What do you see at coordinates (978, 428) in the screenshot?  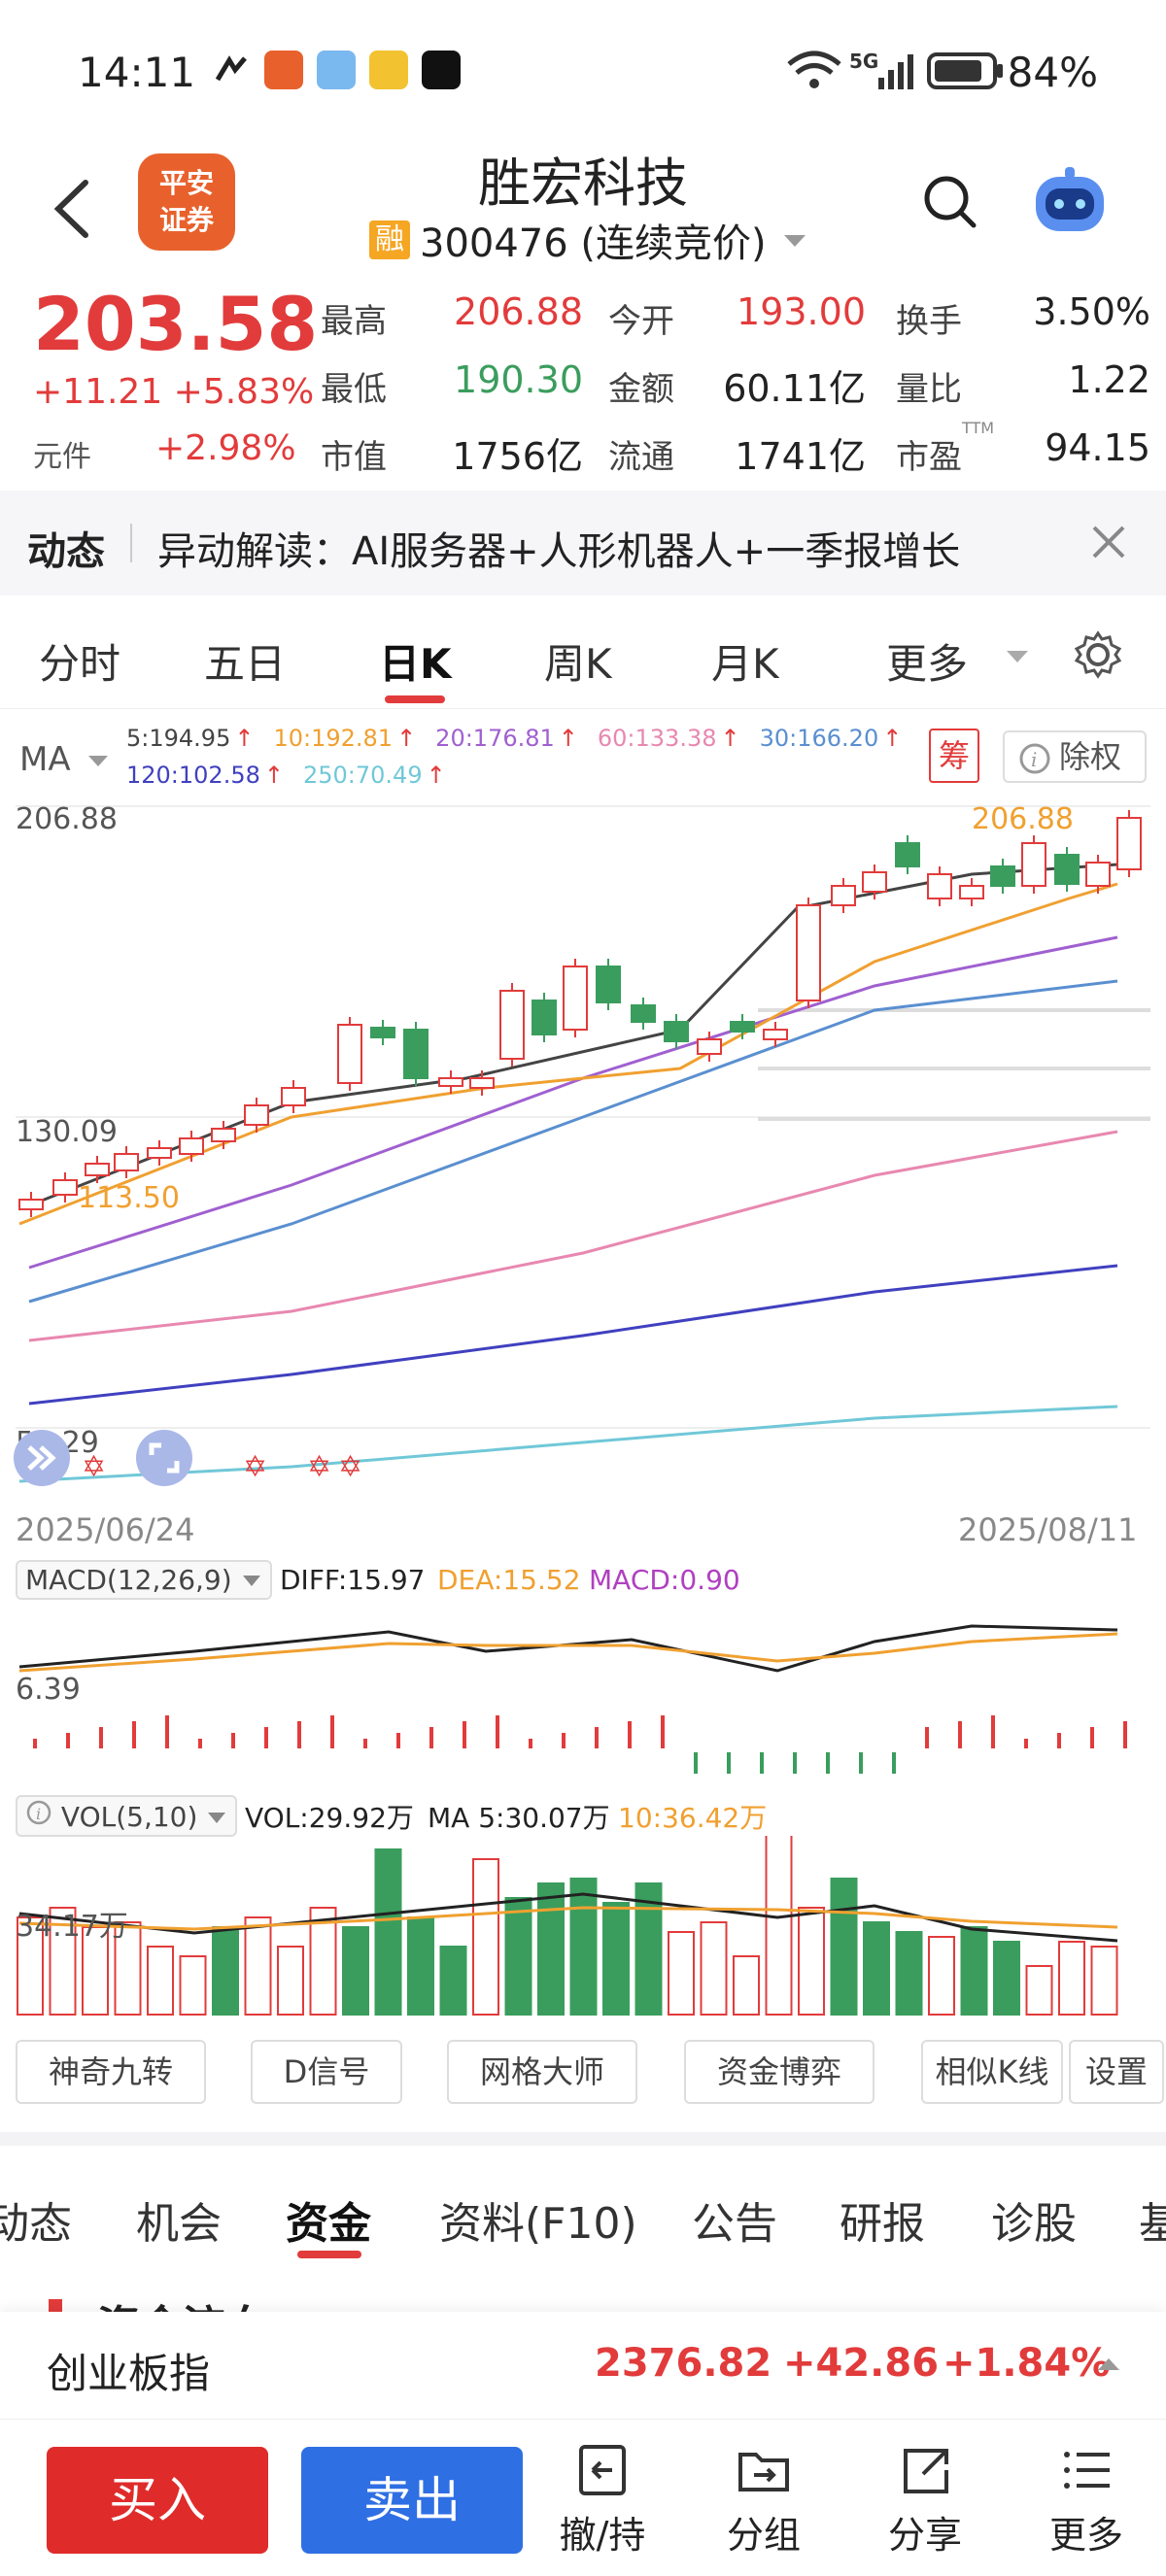 I see `ttm-superscript: TTM` at bounding box center [978, 428].